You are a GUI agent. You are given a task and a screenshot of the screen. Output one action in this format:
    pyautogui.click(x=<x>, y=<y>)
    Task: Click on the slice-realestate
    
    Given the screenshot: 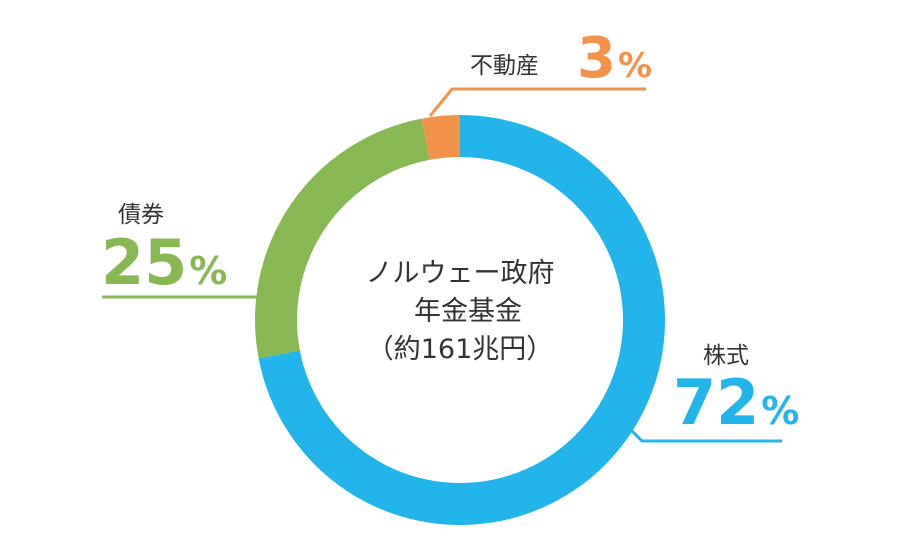 What is the action you would take?
    pyautogui.click(x=440, y=137)
    